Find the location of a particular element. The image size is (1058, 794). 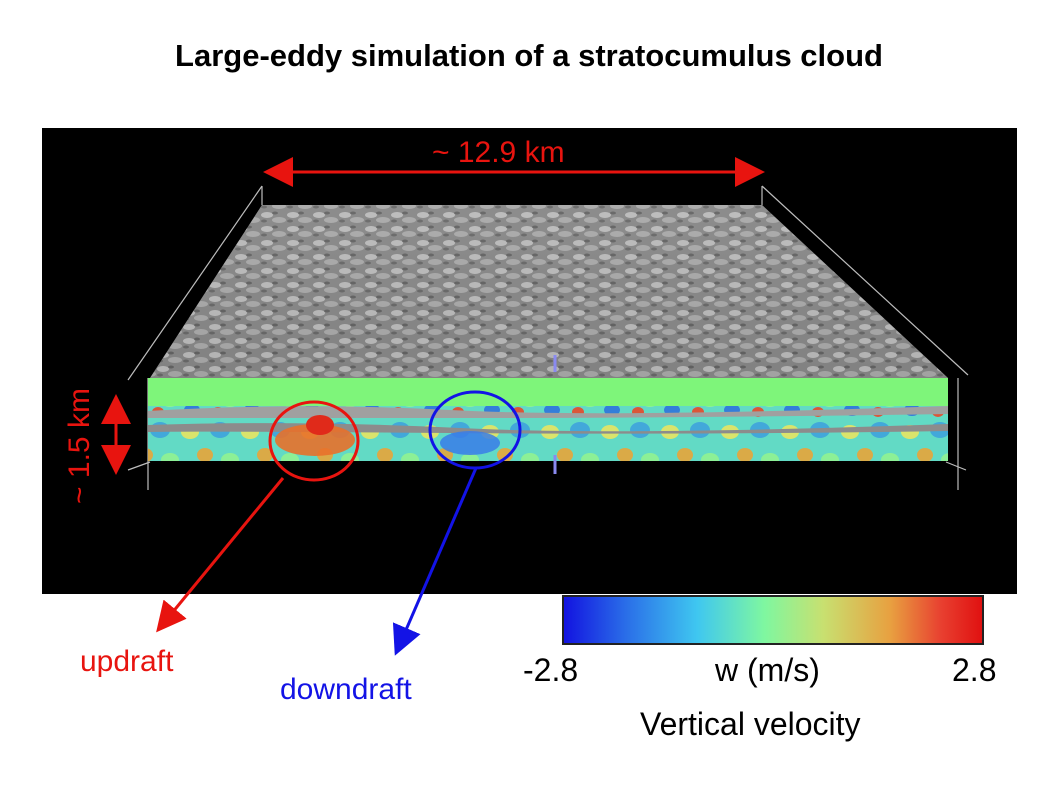

updraft-circle is located at coordinates (314, 441).